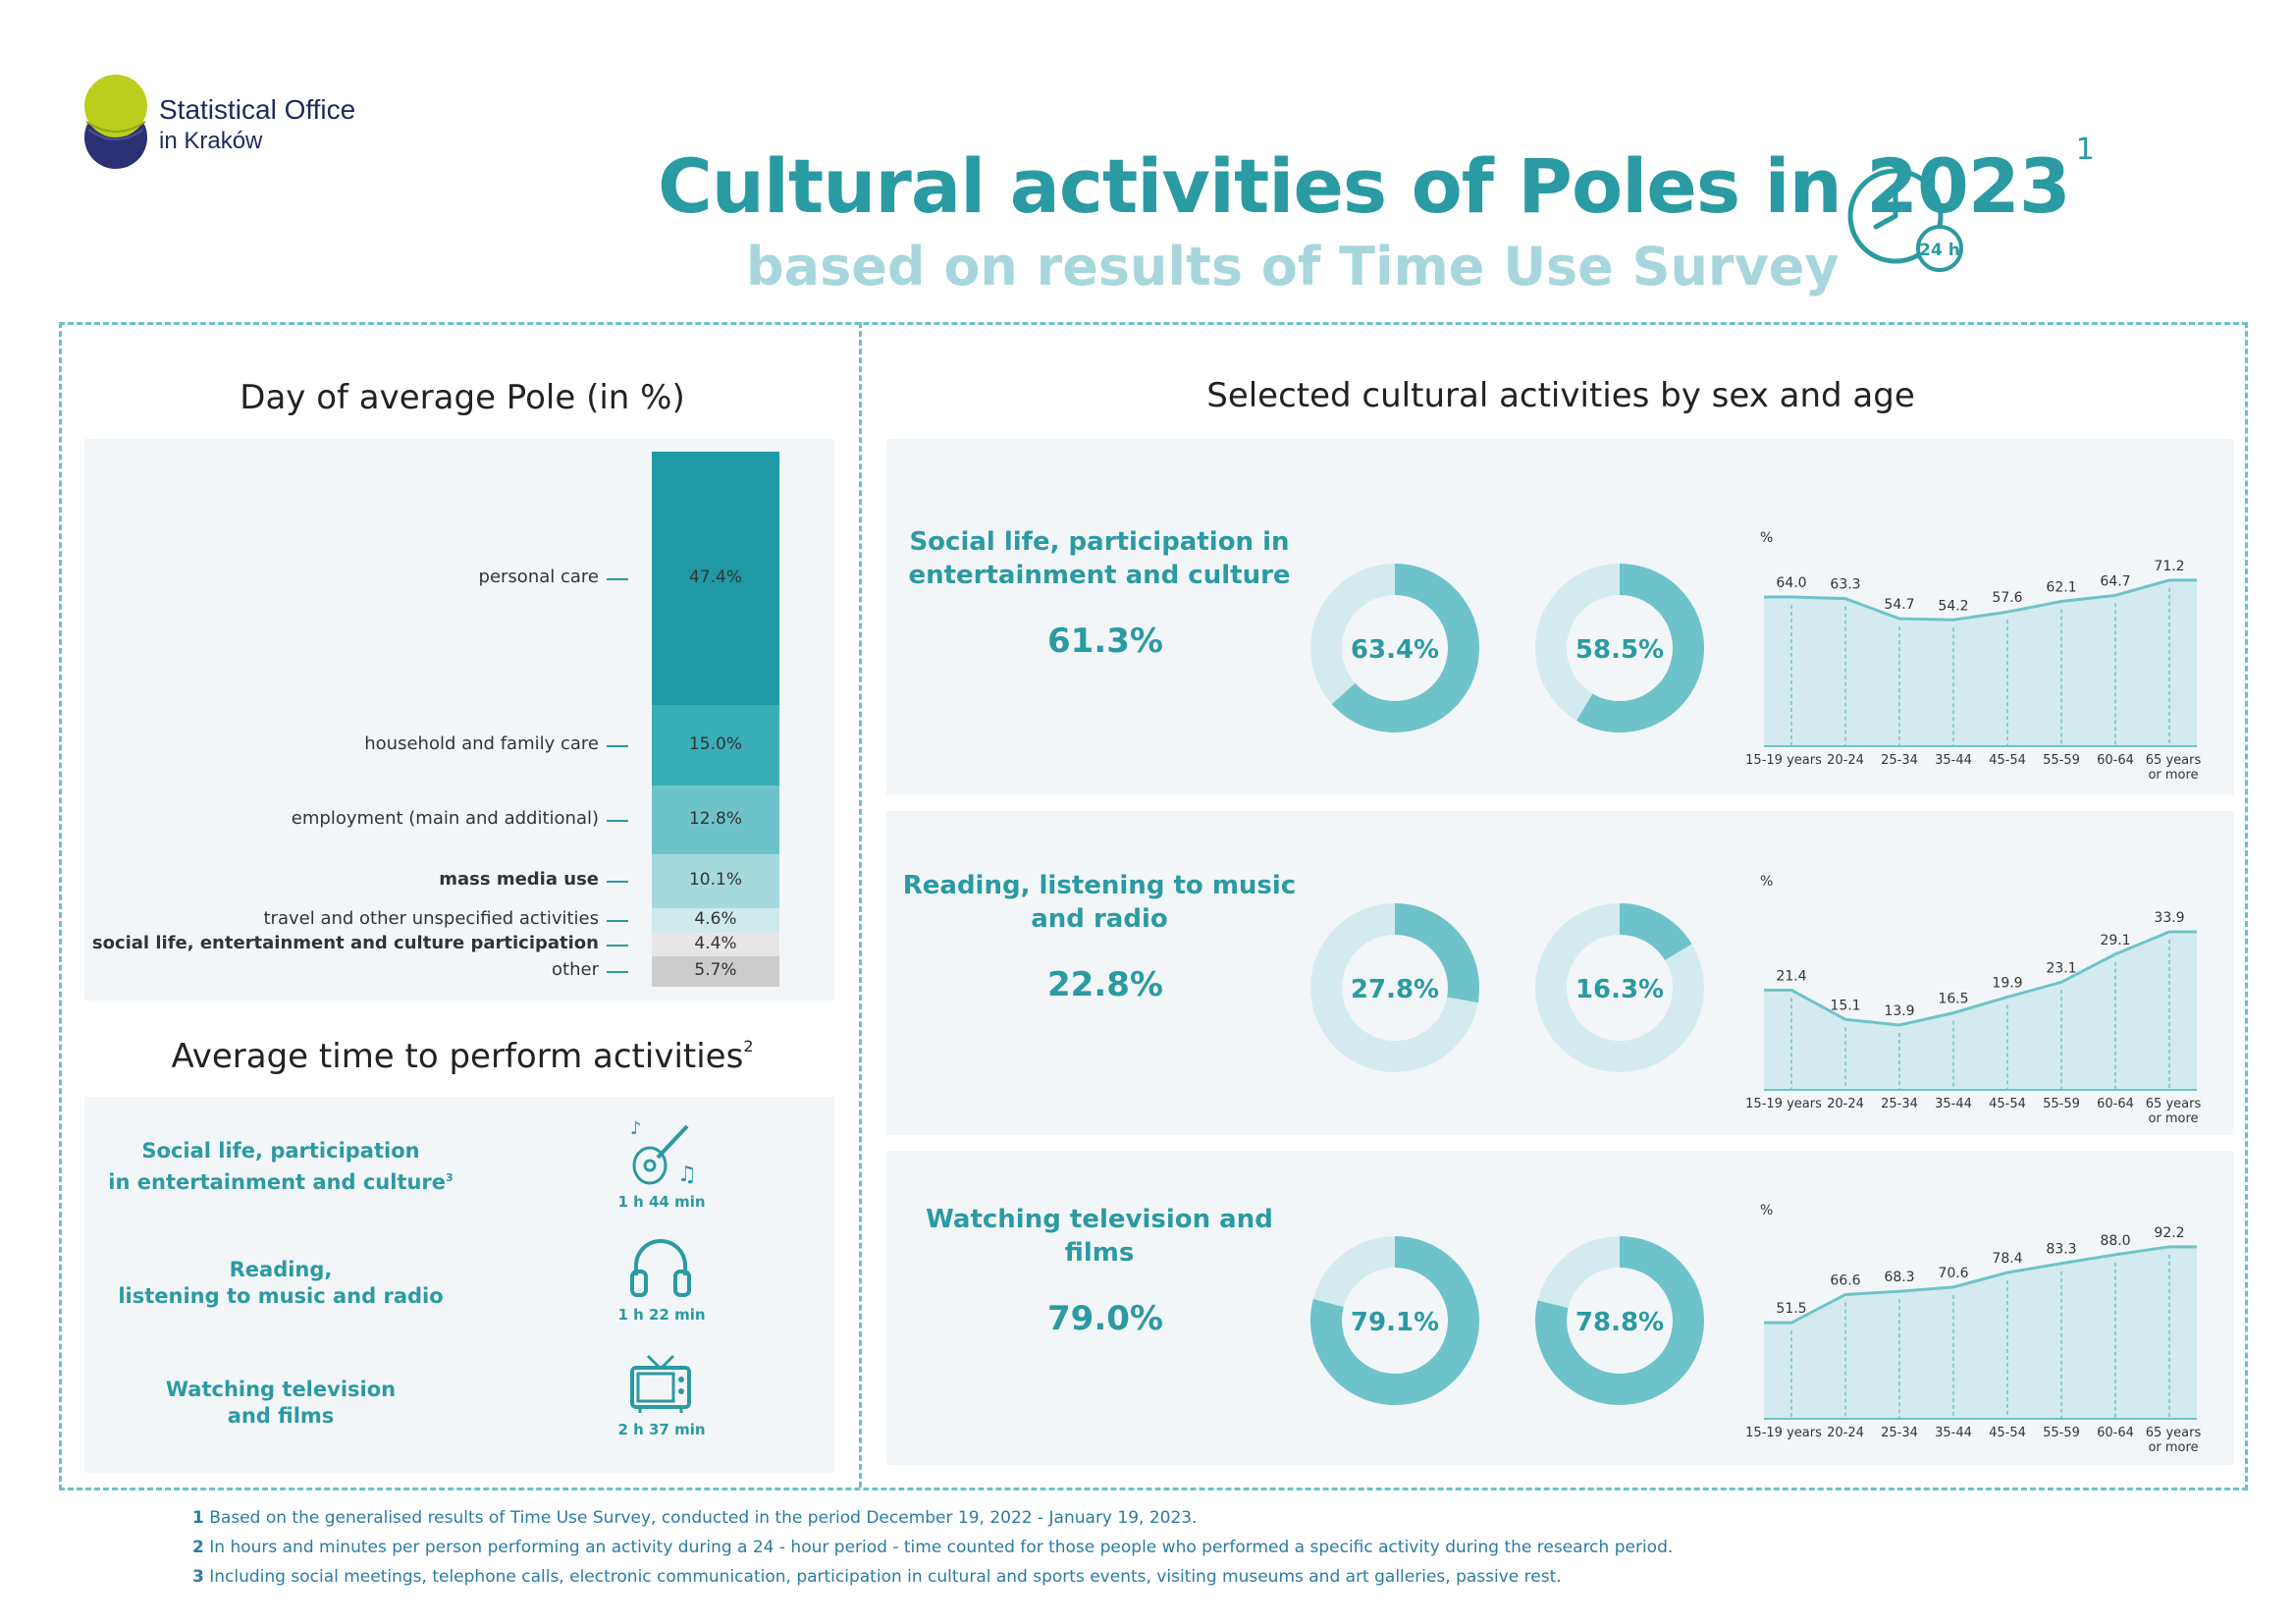  Describe the element at coordinates (462, 397) in the screenshot. I see `day-section-title: Day of average Pole (in %)` at that location.